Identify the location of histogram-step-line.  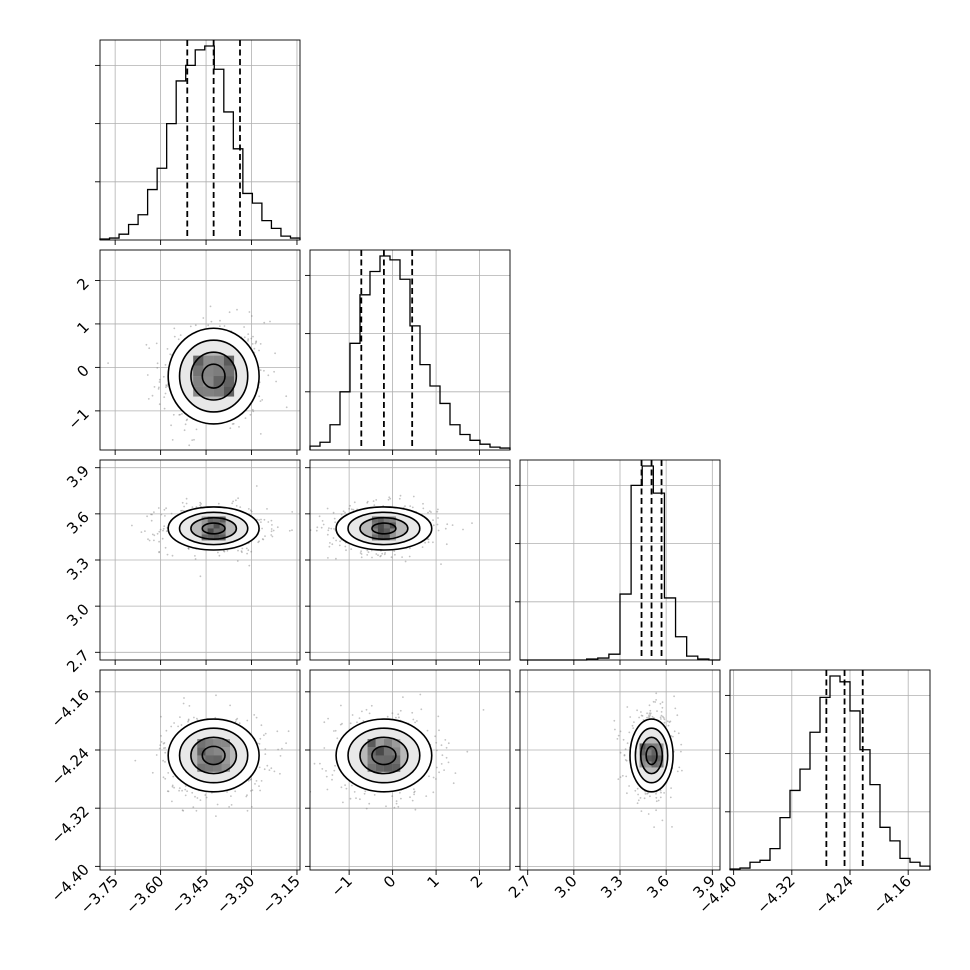
(830, 772).